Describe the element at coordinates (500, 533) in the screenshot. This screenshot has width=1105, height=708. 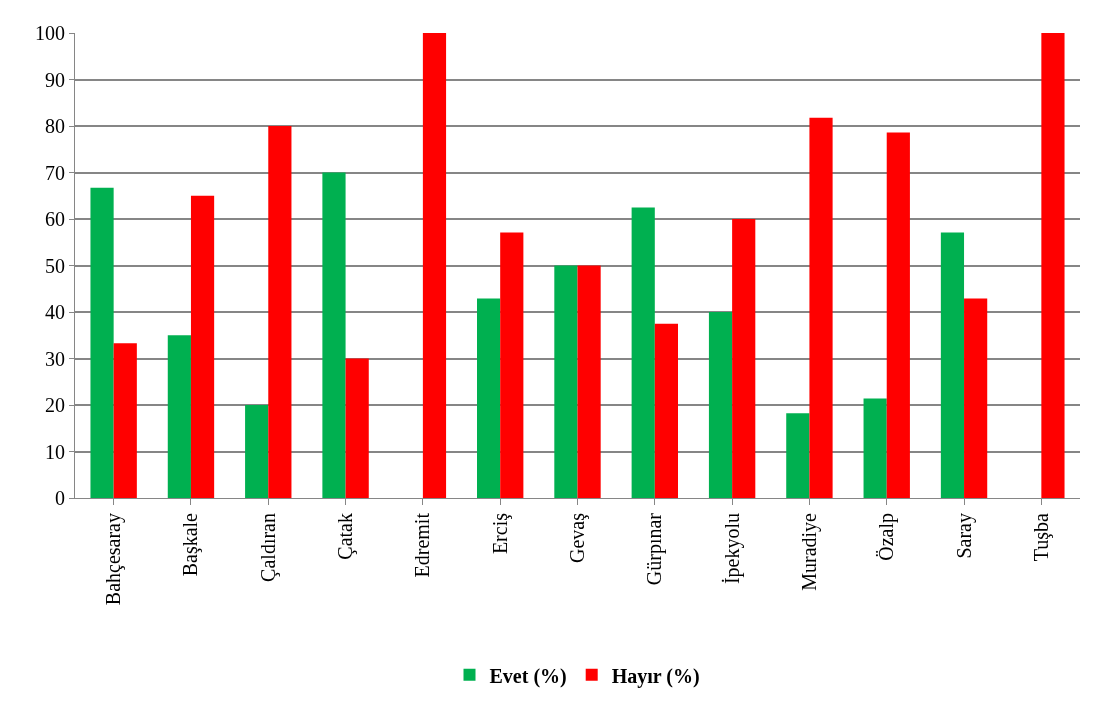
I see `x-tick-label: Erciş` at that location.